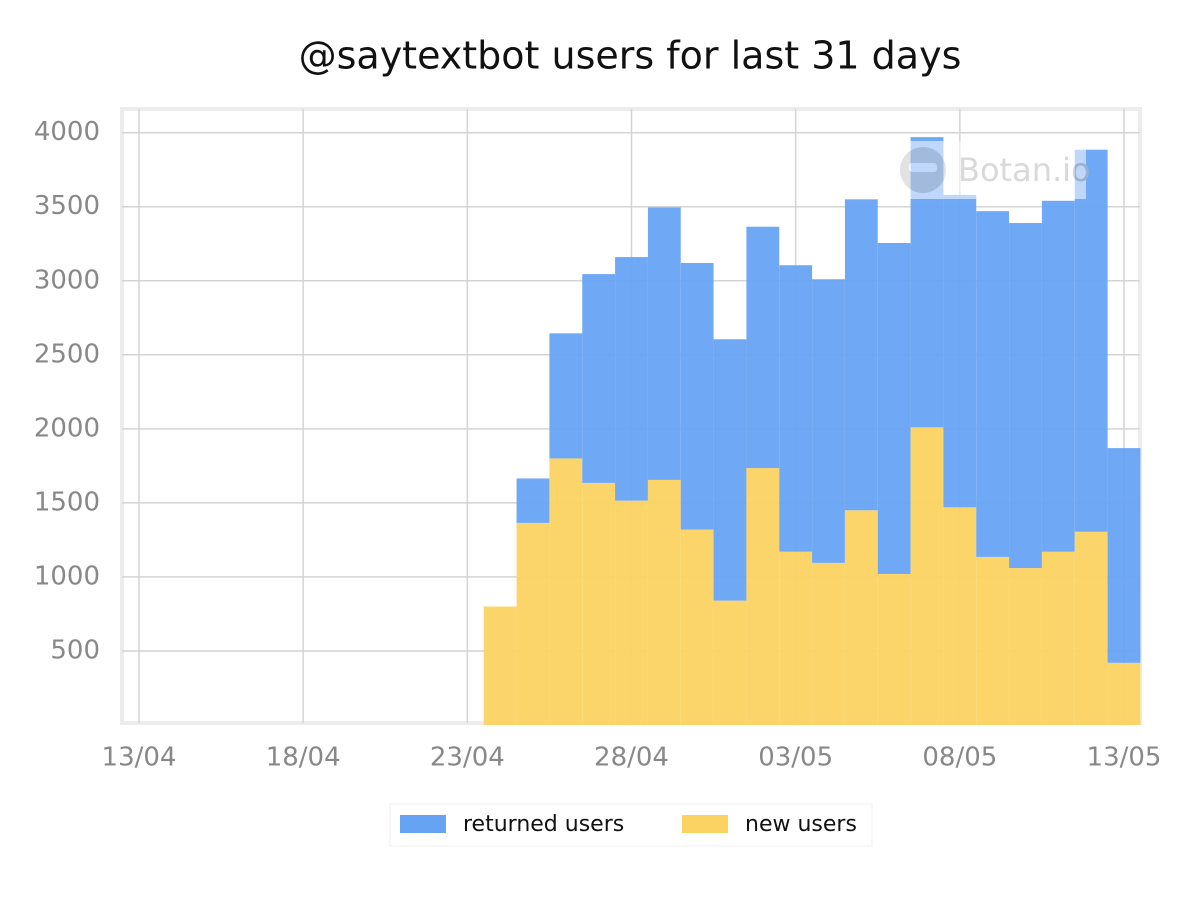 Image resolution: width=1200 pixels, height=900 pixels. I want to click on watermark: Botan.io, so click(993, 170).